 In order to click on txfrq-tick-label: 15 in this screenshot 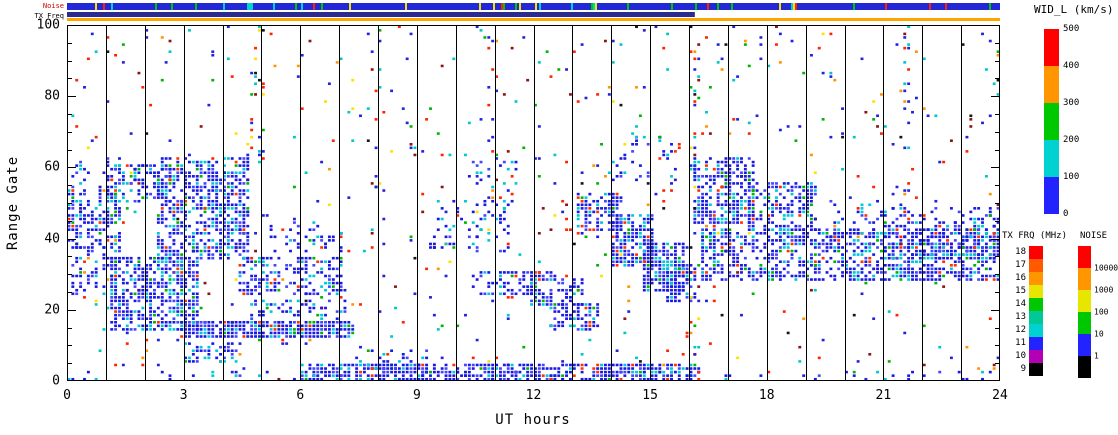, I will do `click(1020, 291)`.